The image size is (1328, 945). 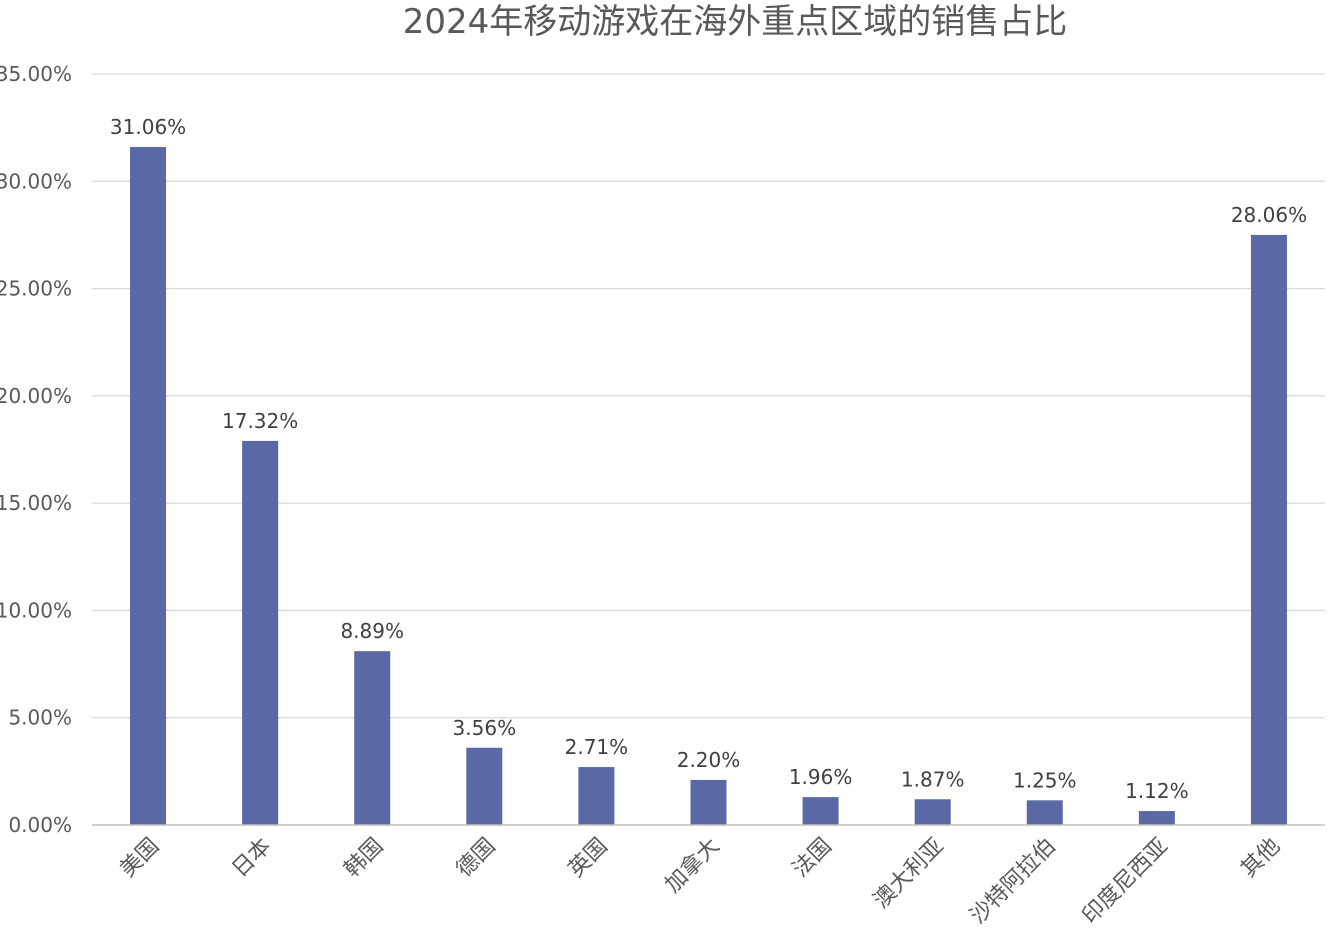 I want to click on x-axis-ticks: 美国 日本 韩国 德国 英国 加拿大 法国 澳大利亚 沙特阿拉伯 印度尼西亚 其他, so click(x=700, y=881).